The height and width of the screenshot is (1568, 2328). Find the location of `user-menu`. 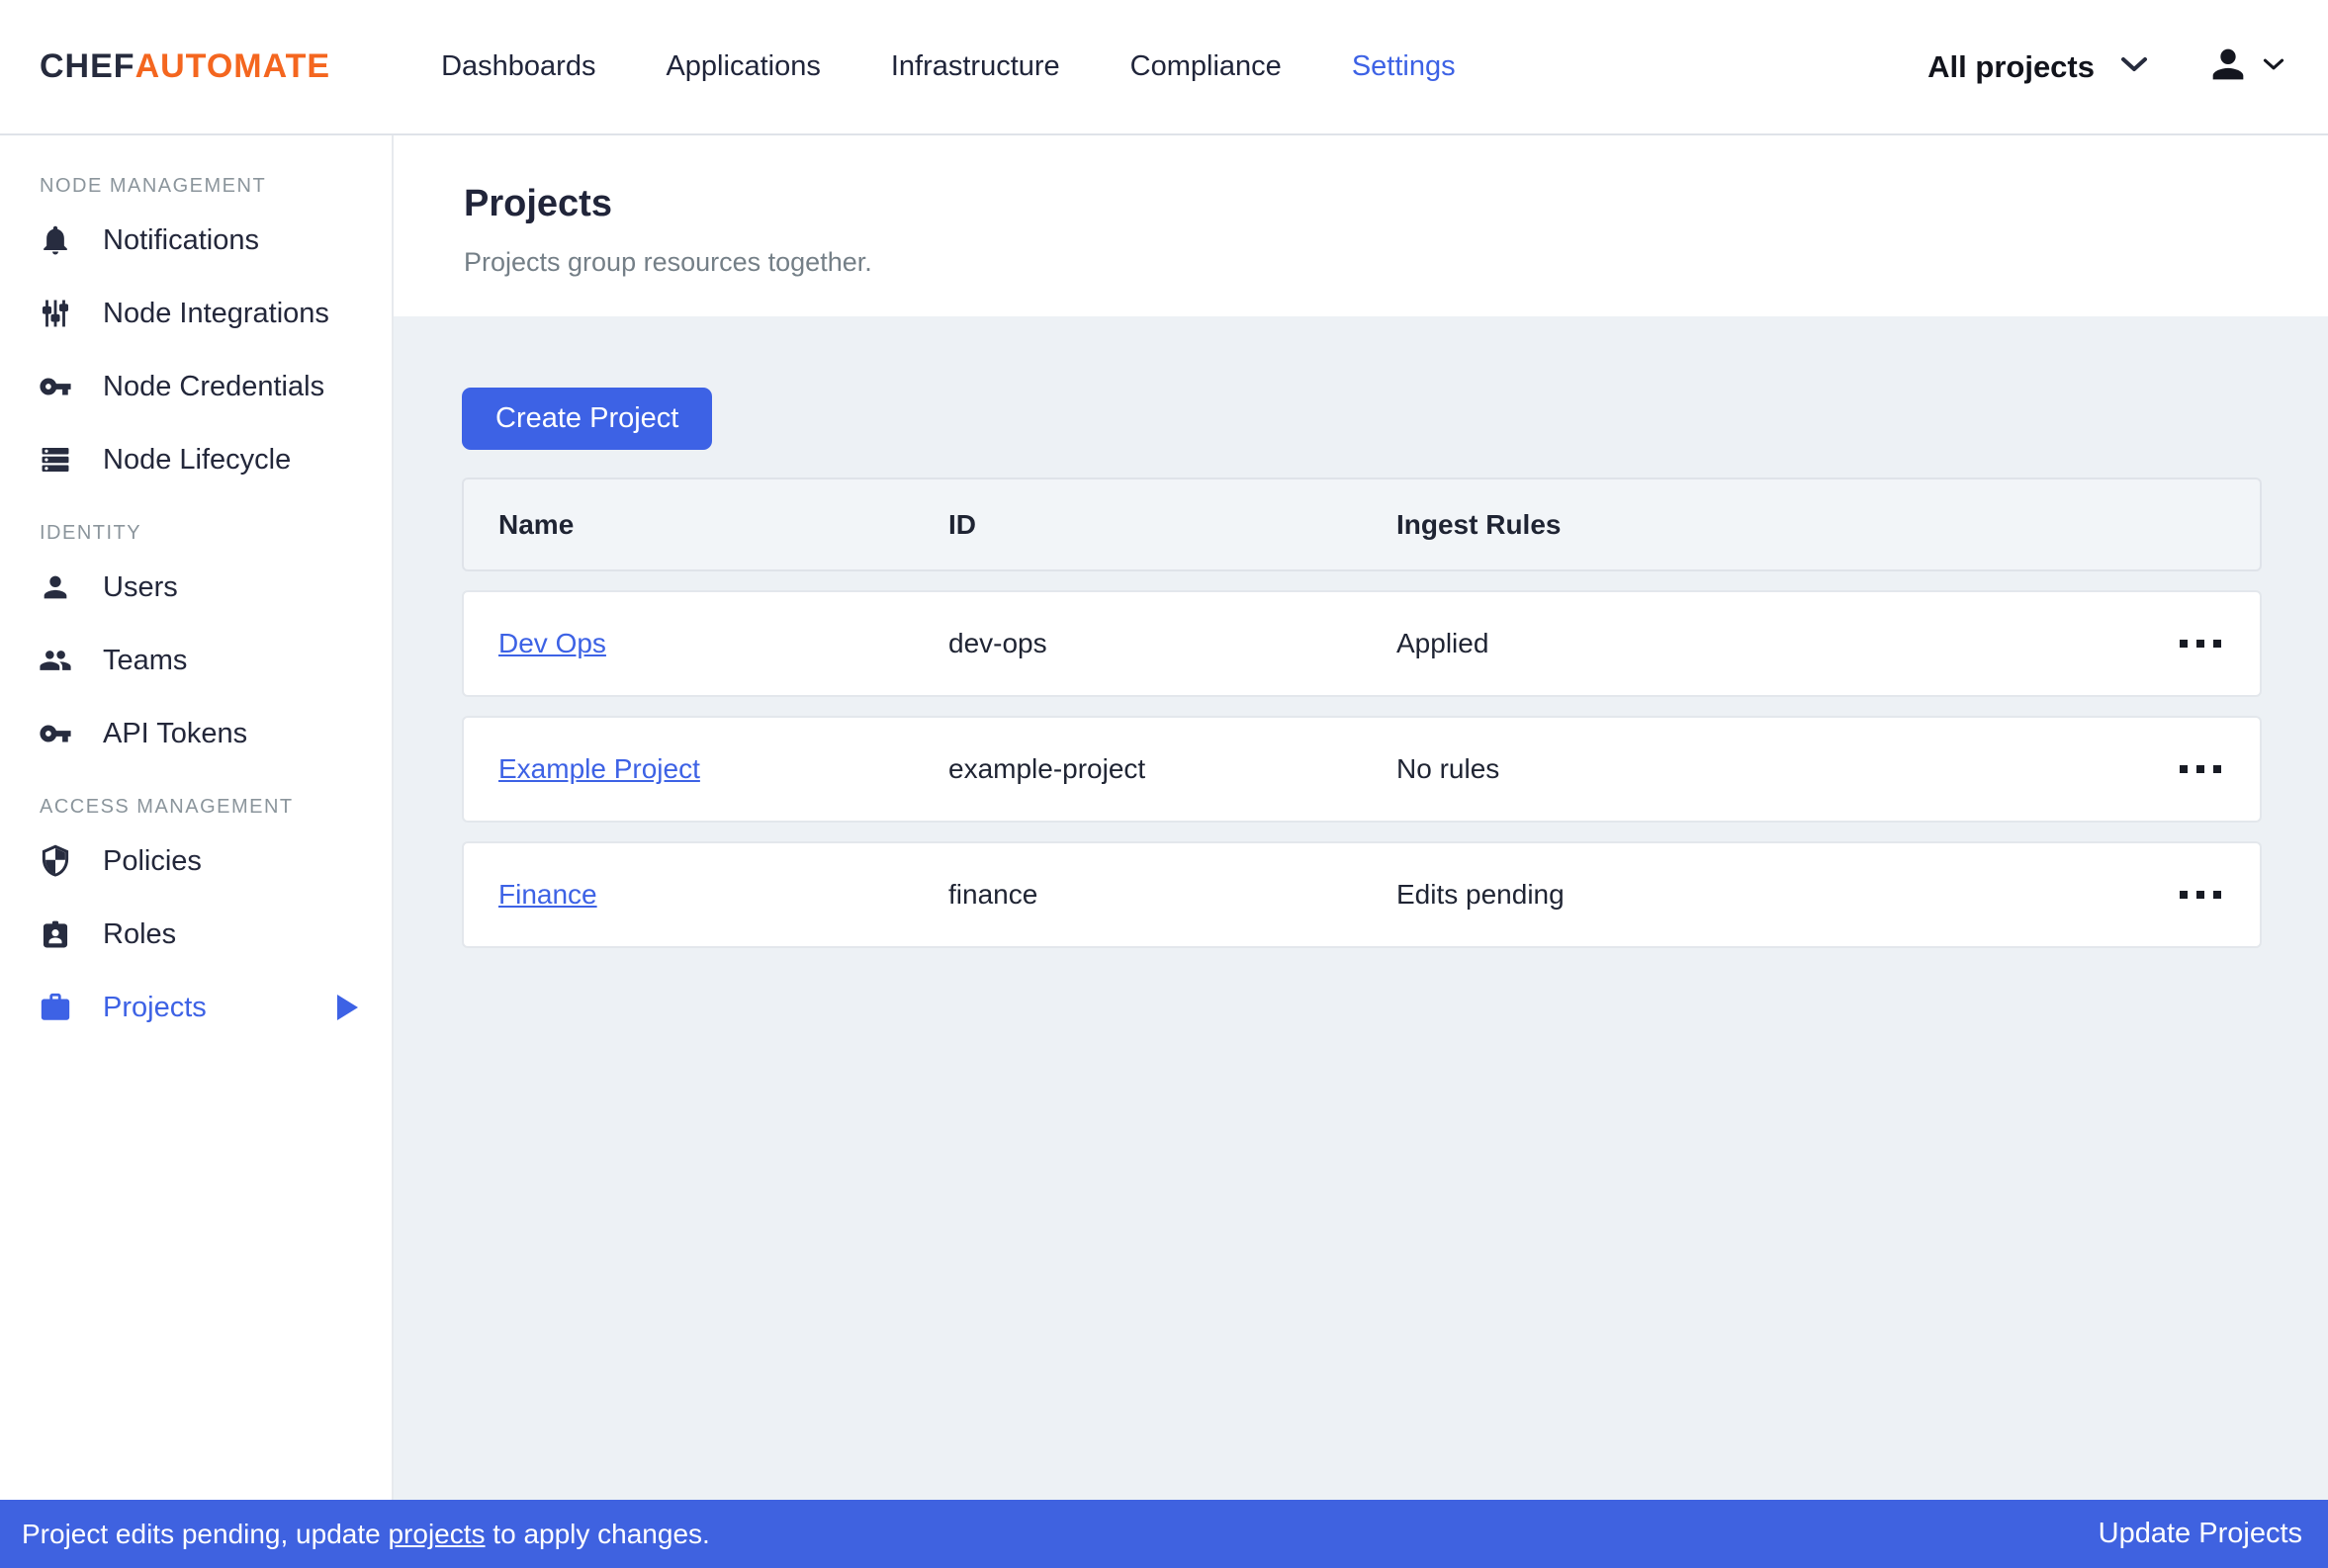

user-menu is located at coordinates (2244, 67).